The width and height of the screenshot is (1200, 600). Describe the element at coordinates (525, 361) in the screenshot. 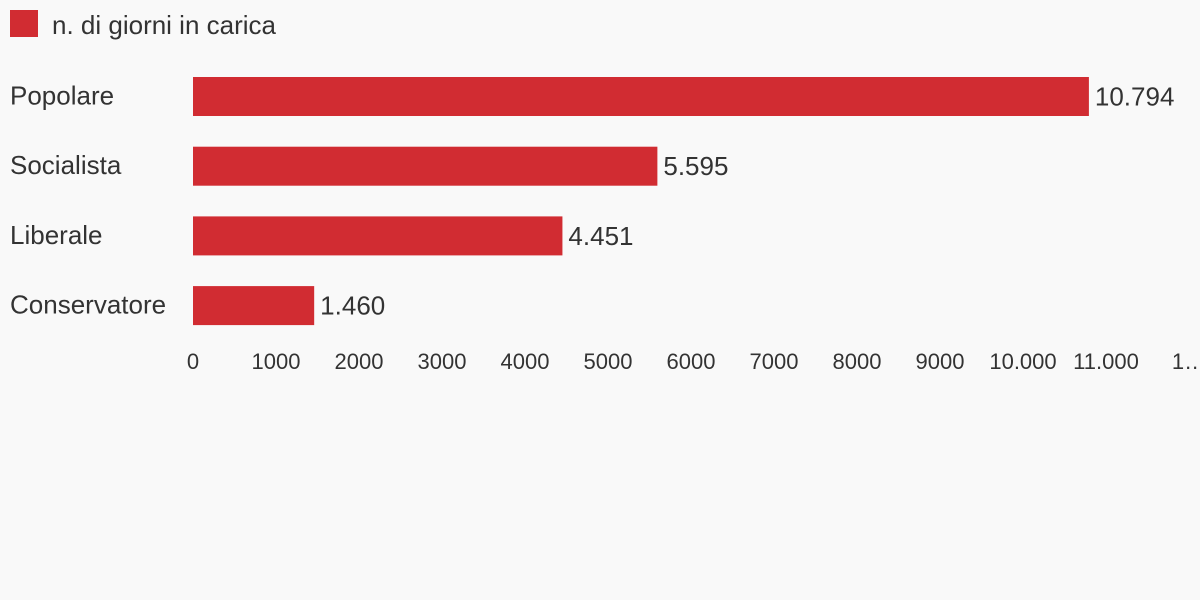

I see `x-tick-label: 4000` at that location.